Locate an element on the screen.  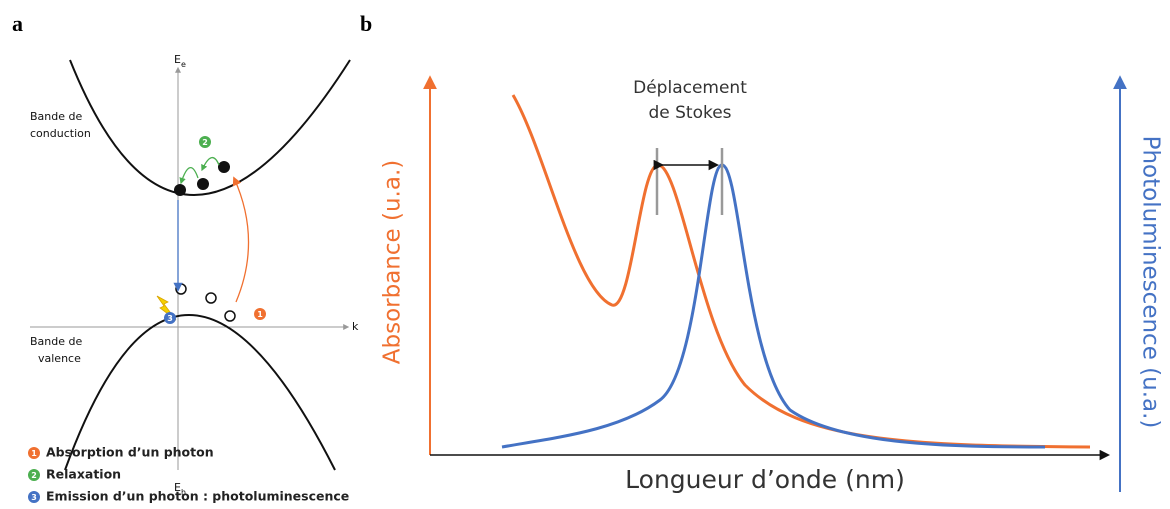
valence-label: valence is located at coordinates (59, 358).